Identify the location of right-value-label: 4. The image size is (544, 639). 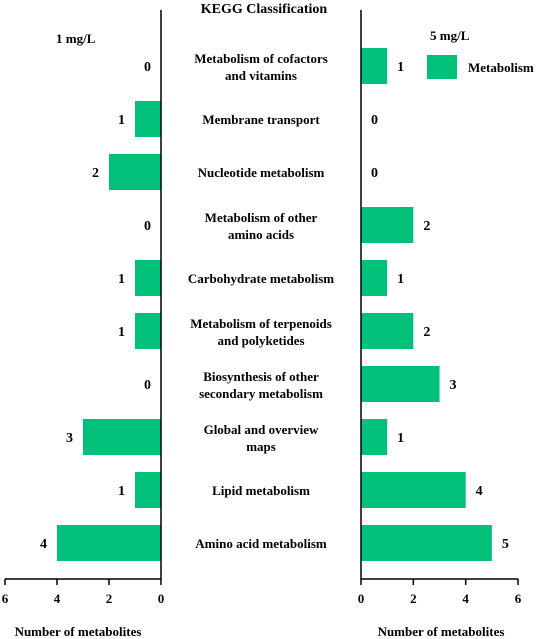
(479, 491).